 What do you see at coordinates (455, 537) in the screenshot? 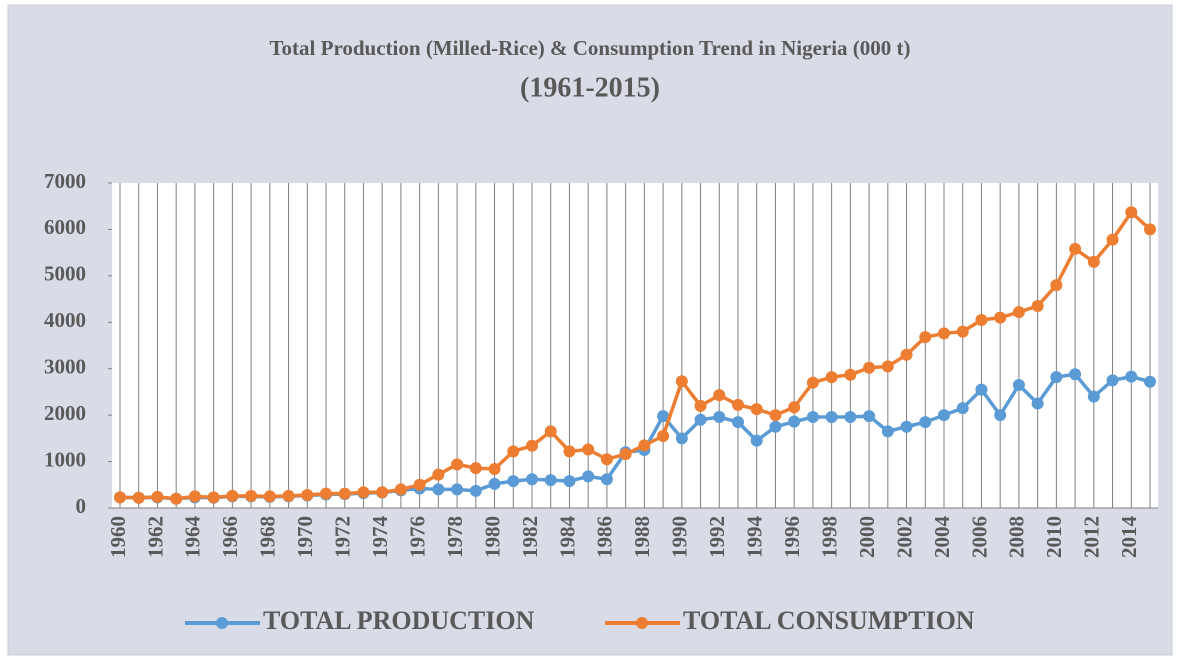
I see `x-tick-label: 1978` at bounding box center [455, 537].